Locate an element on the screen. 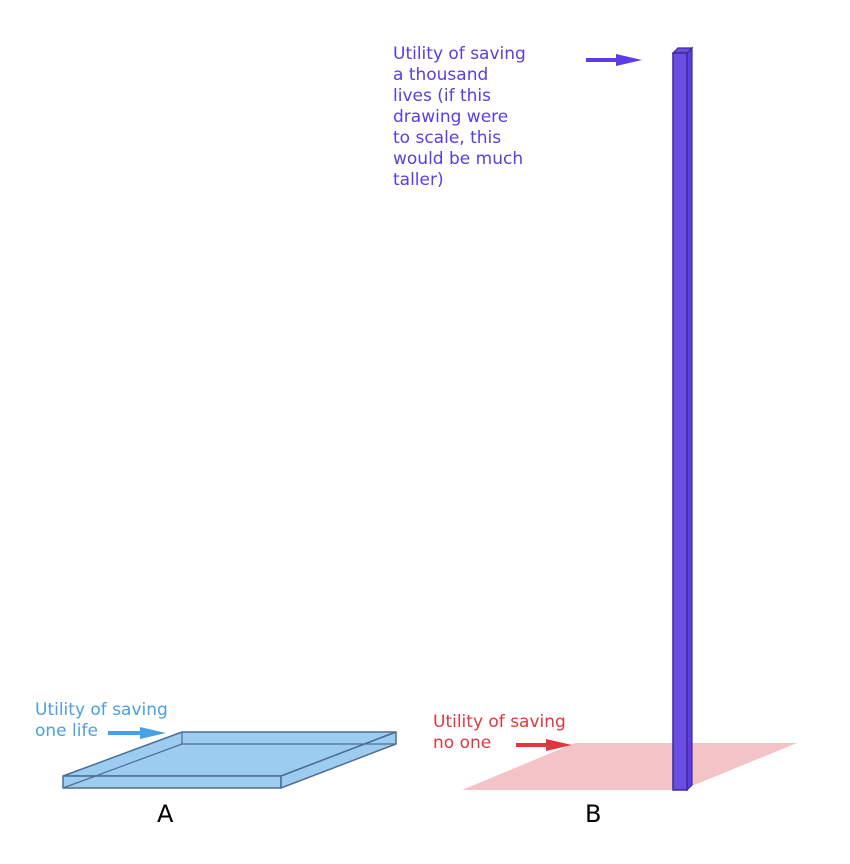 This screenshot has width=850, height=864. thousand-lives-label-line: Utility of saving is located at coordinates (459, 54).